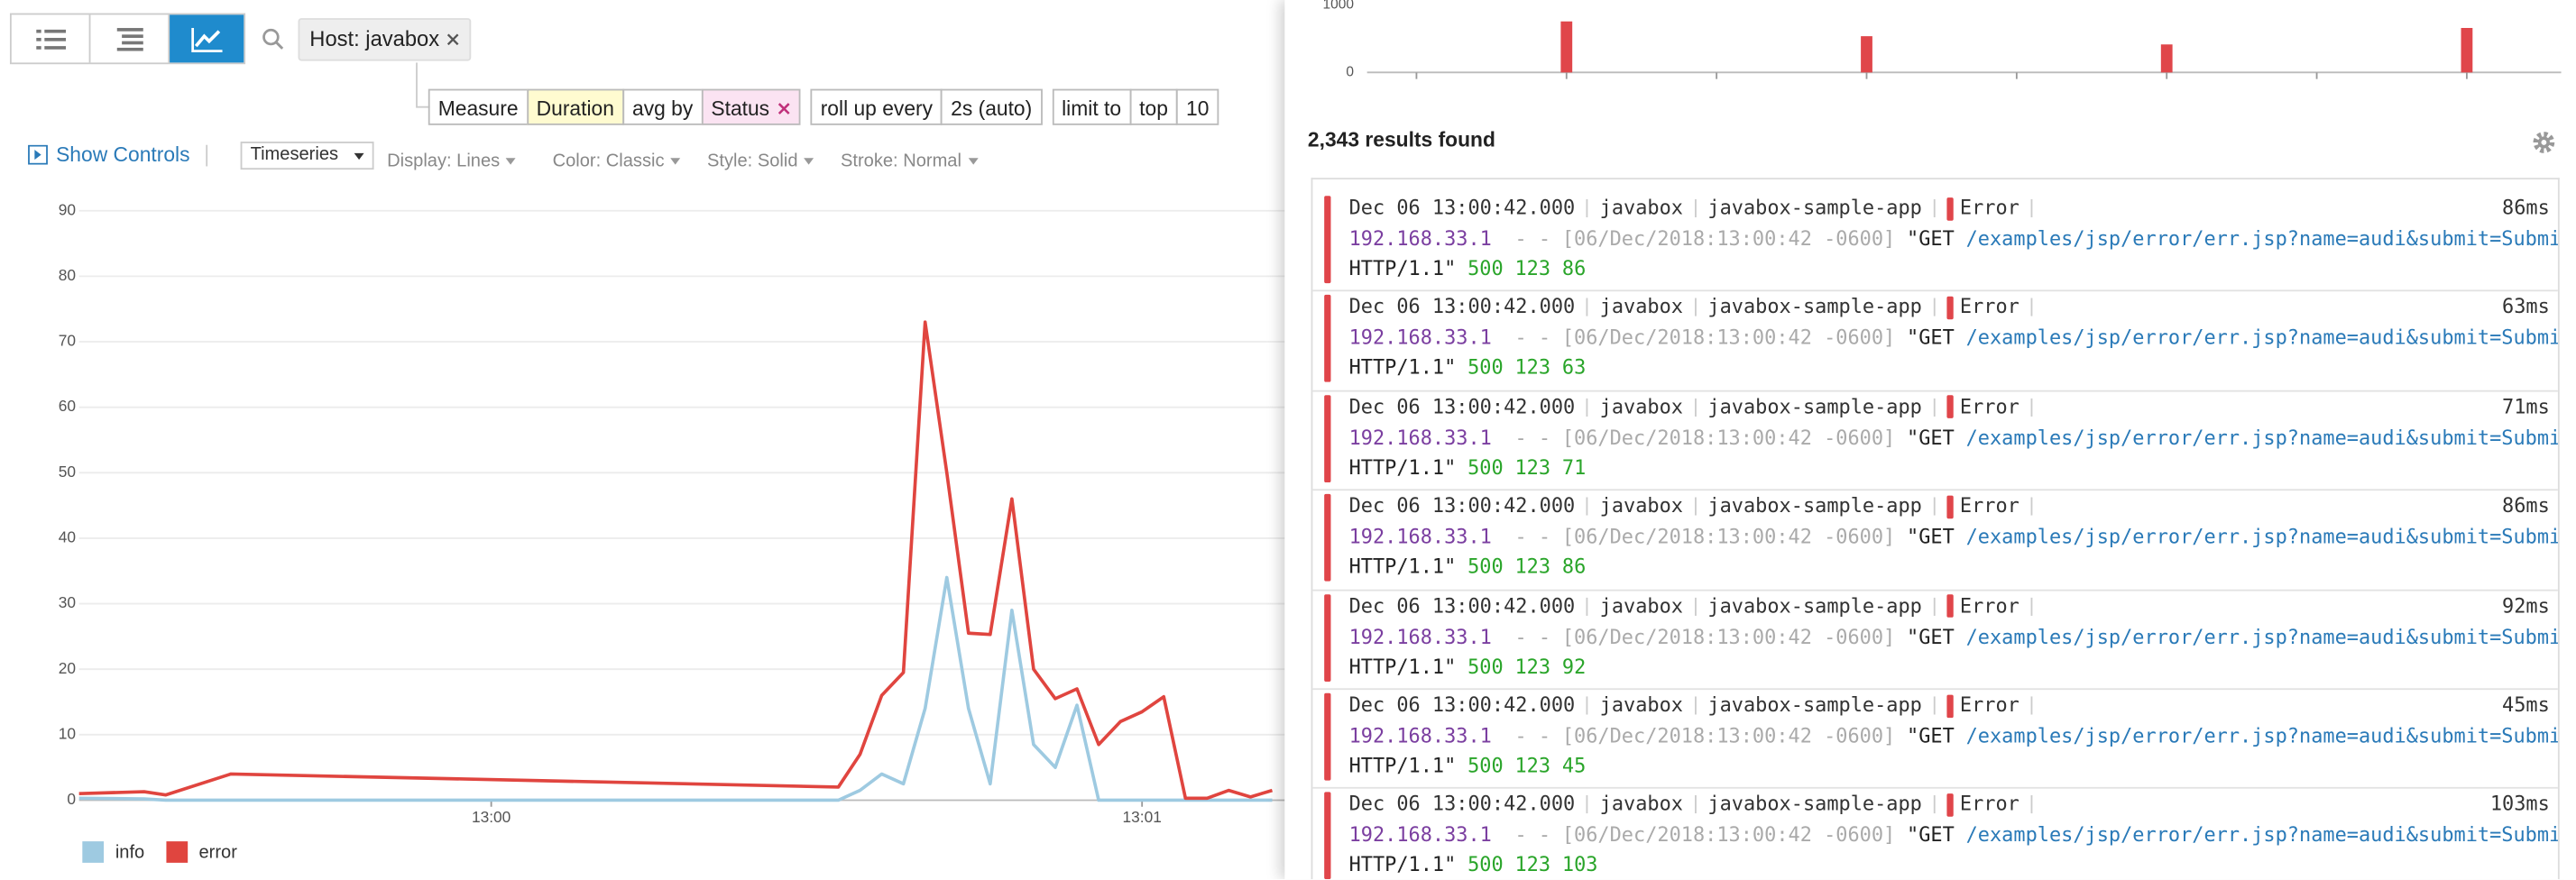  What do you see at coordinates (374, 38) in the screenshot?
I see `search-tag-text: Host: javabox` at bounding box center [374, 38].